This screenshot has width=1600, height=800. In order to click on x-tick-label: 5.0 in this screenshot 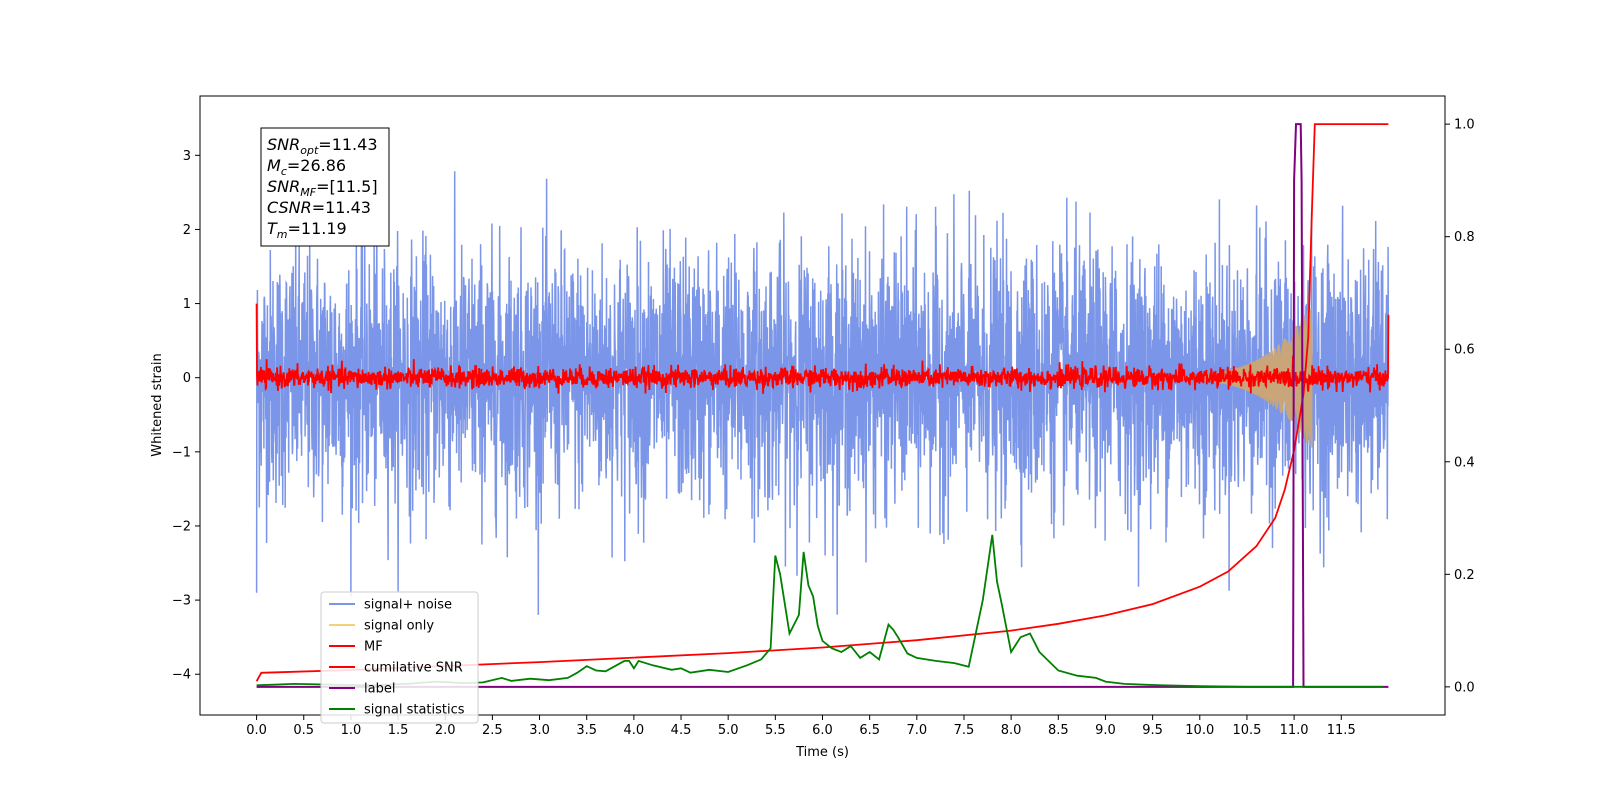, I will do `click(728, 730)`.